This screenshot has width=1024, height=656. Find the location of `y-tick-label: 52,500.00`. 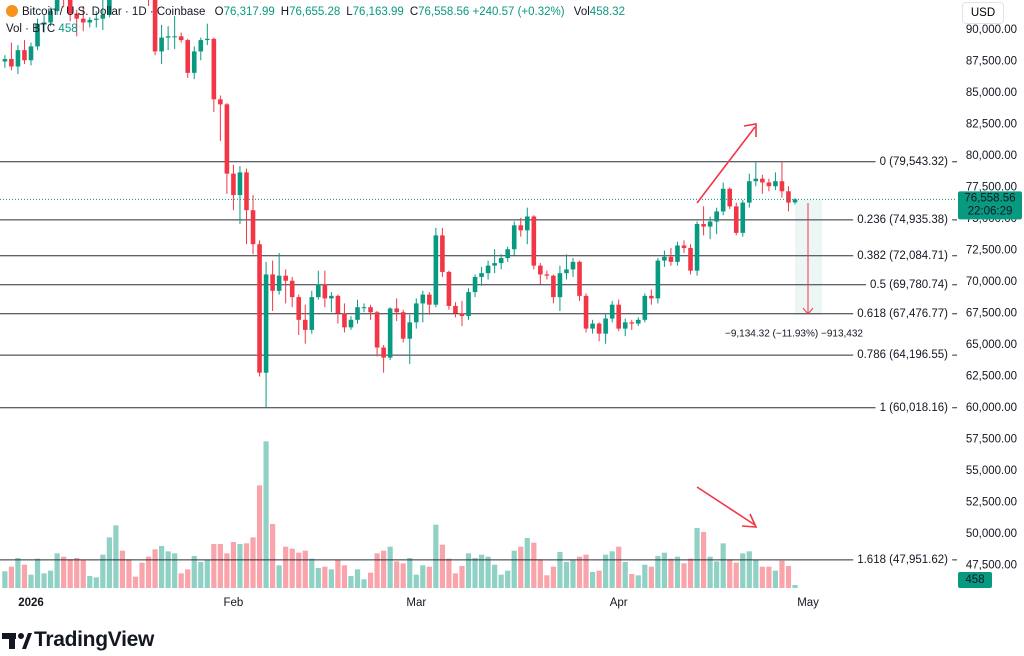

y-tick-label: 52,500.00 is located at coordinates (991, 503).